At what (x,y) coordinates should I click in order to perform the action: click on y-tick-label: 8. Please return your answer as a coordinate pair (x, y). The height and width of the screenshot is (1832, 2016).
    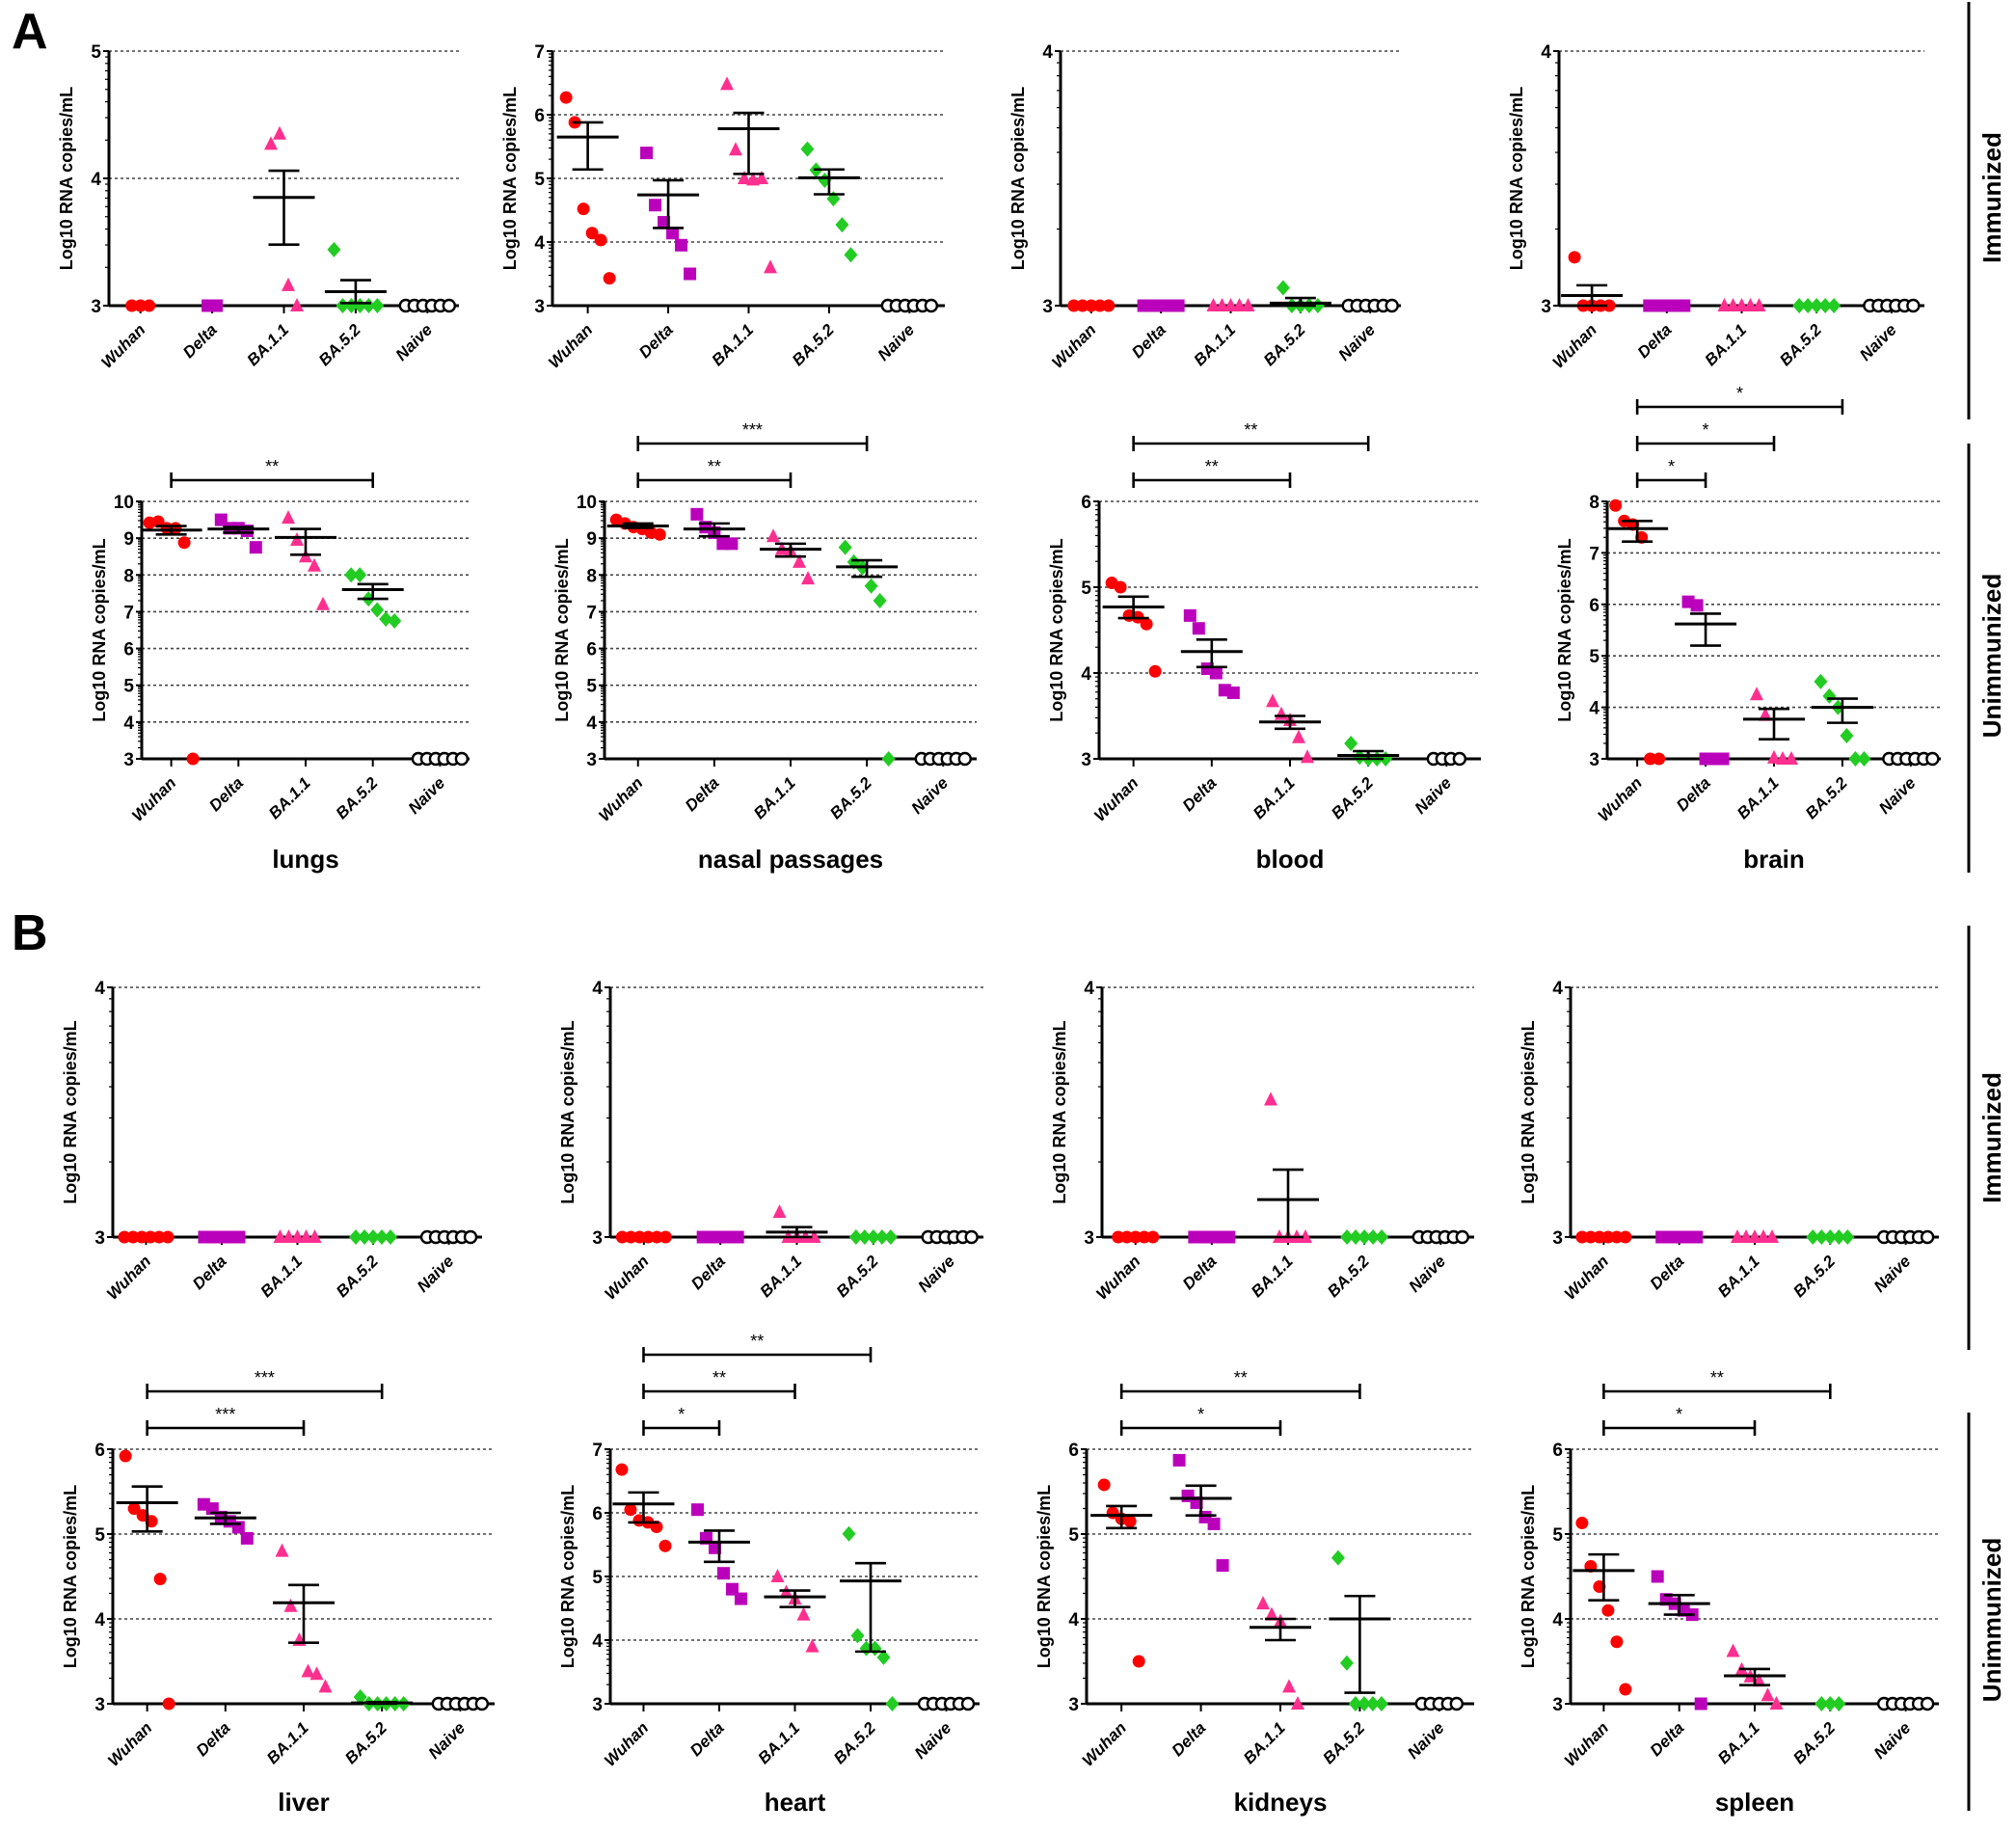
    Looking at the image, I should click on (591, 576).